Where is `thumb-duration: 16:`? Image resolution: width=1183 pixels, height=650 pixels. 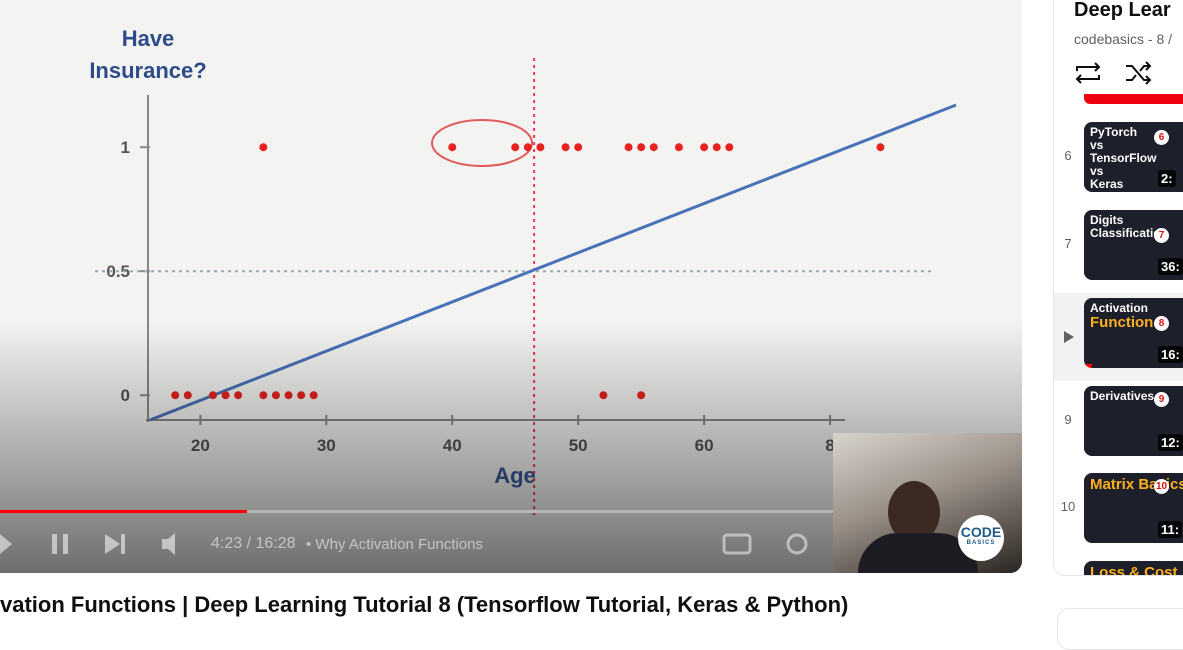
thumb-duration: 16: is located at coordinates (1170, 354).